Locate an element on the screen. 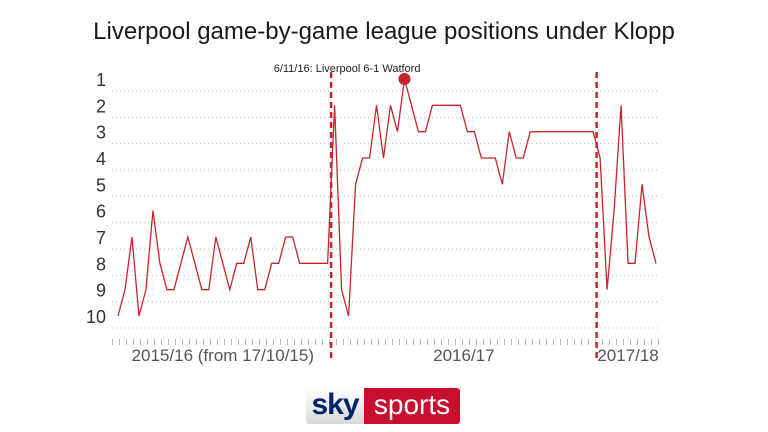  y-tick-label: 5 is located at coordinates (101, 185).